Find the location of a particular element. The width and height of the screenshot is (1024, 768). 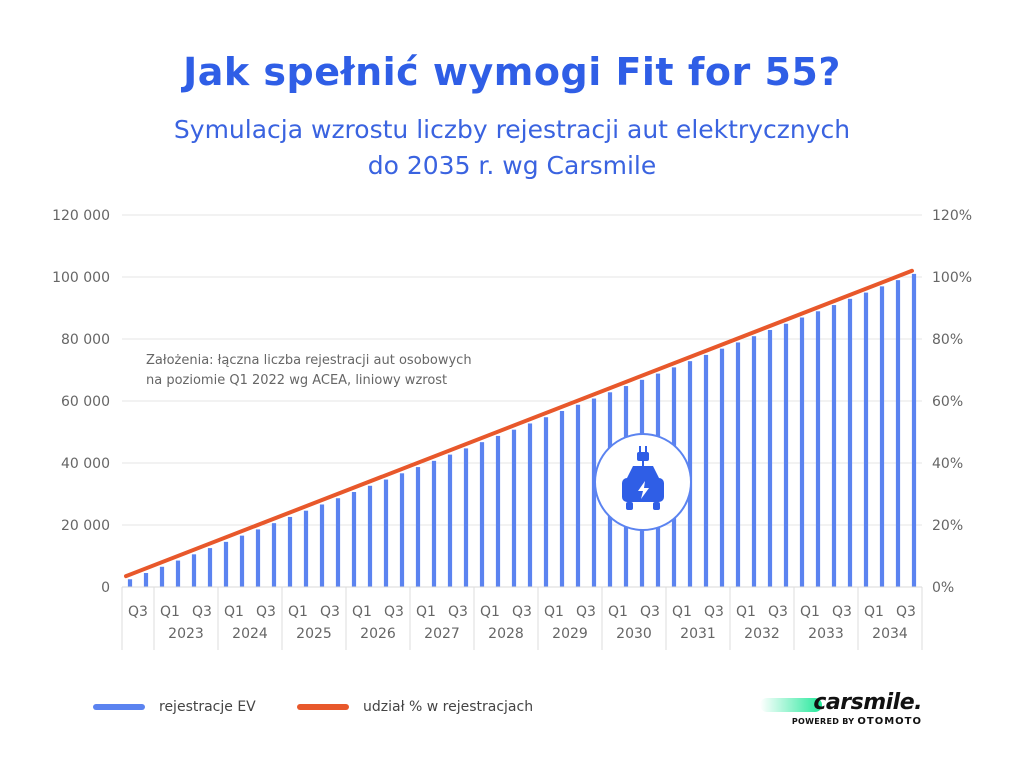

x-year-label: 2029 is located at coordinates (570, 634).